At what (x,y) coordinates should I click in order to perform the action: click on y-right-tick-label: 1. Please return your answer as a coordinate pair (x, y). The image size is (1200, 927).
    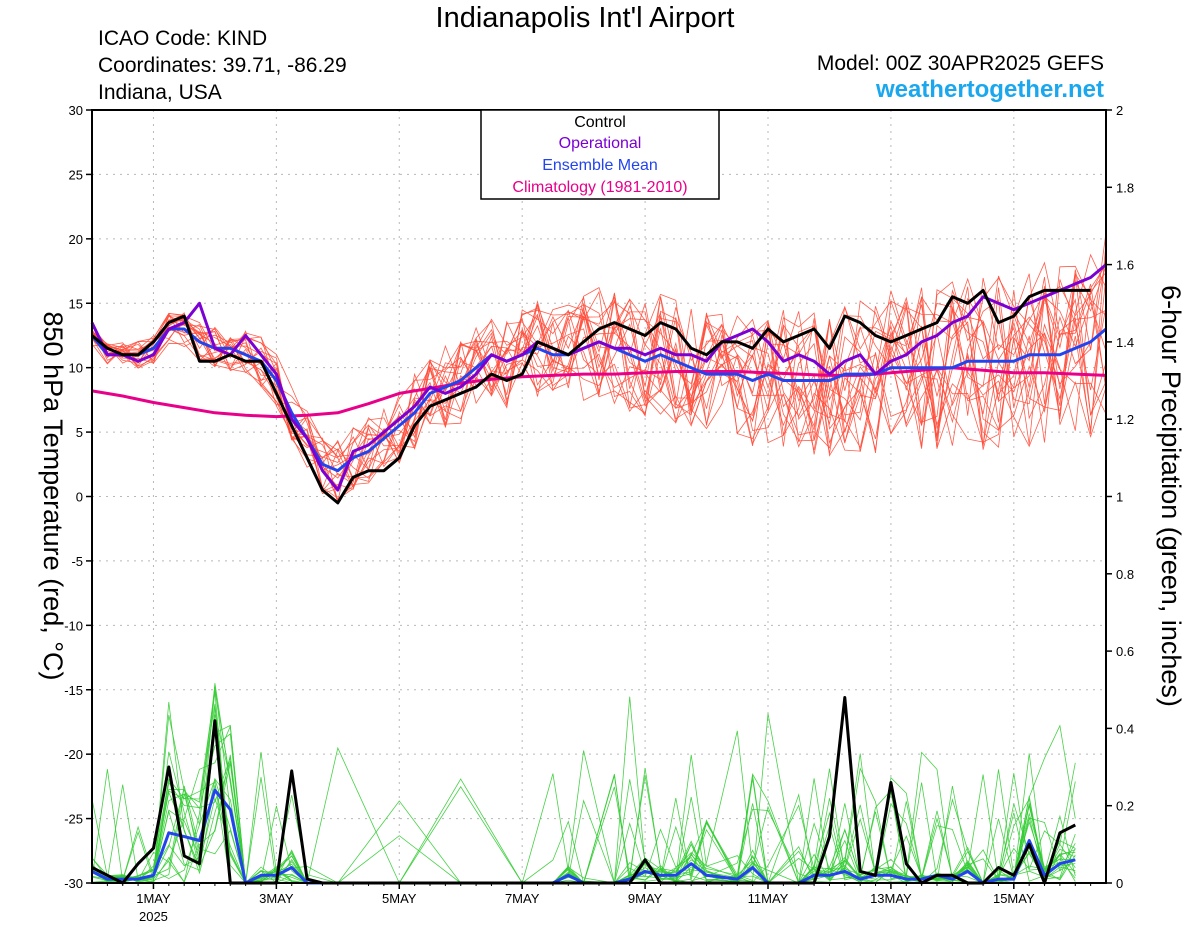
    Looking at the image, I should click on (1119, 497).